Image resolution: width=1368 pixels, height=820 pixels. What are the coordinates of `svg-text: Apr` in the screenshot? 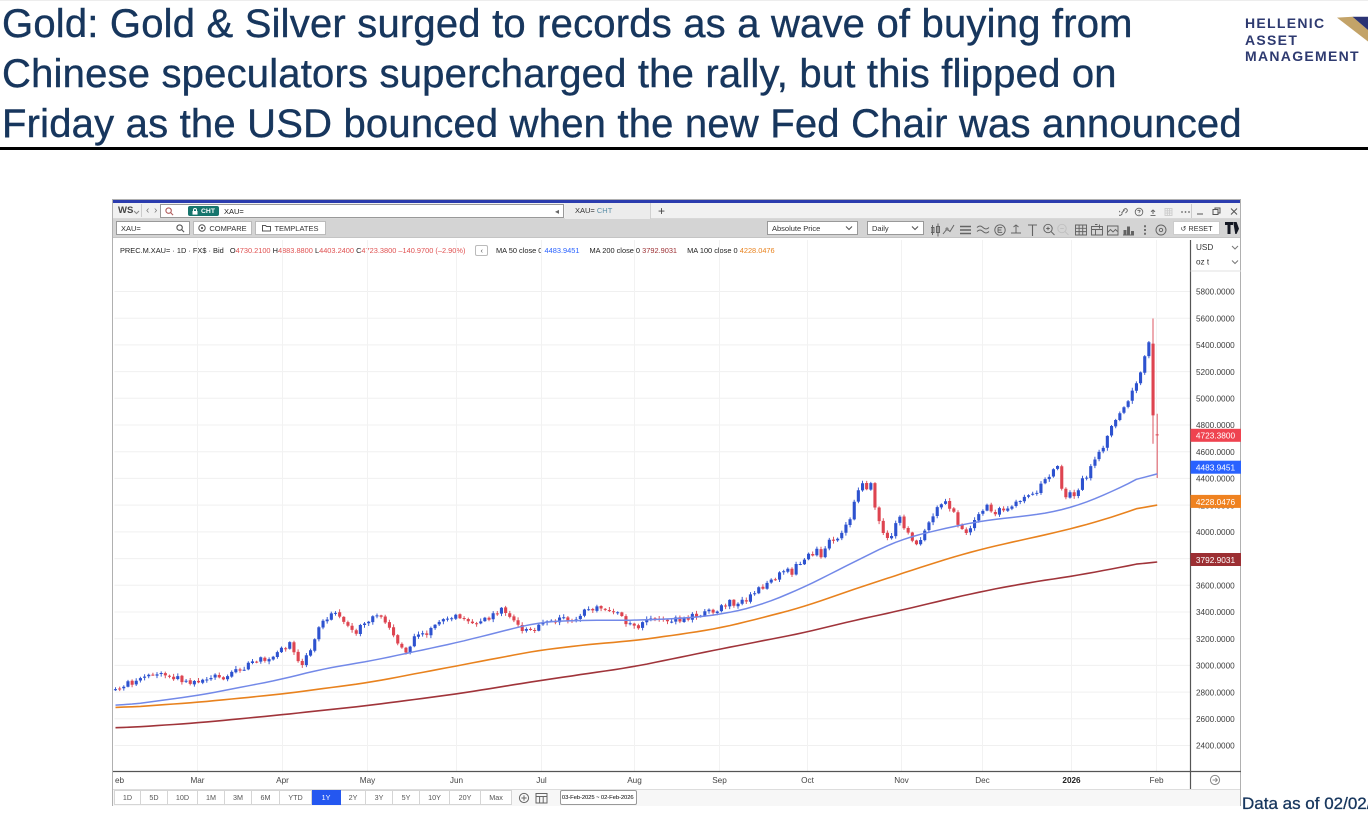 It's located at (282, 780).